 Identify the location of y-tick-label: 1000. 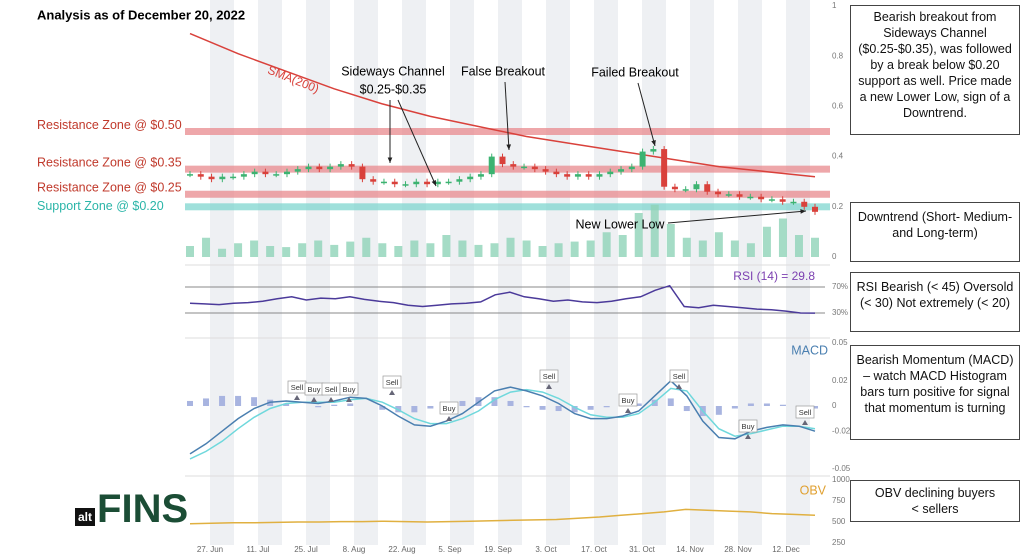
(841, 479).